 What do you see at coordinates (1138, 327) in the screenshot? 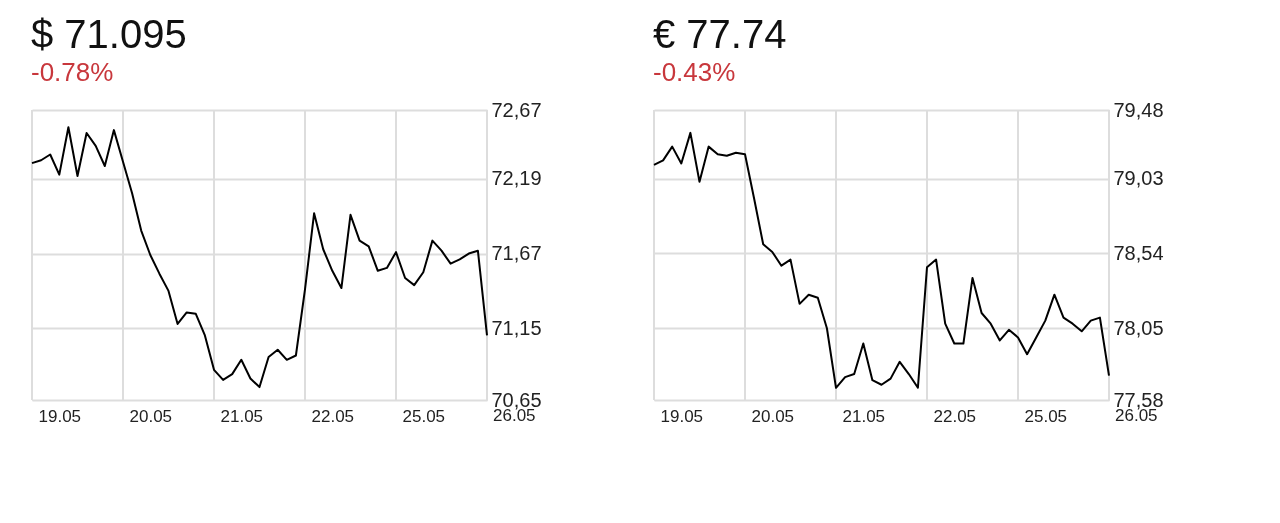
I see `y-tick-label: 78,05` at bounding box center [1138, 327].